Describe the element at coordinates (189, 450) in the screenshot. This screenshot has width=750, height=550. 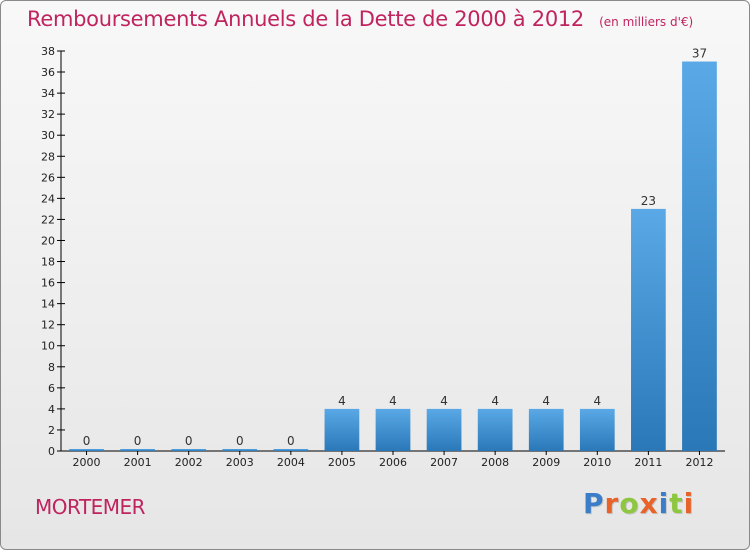
I see `bar-2002` at that location.